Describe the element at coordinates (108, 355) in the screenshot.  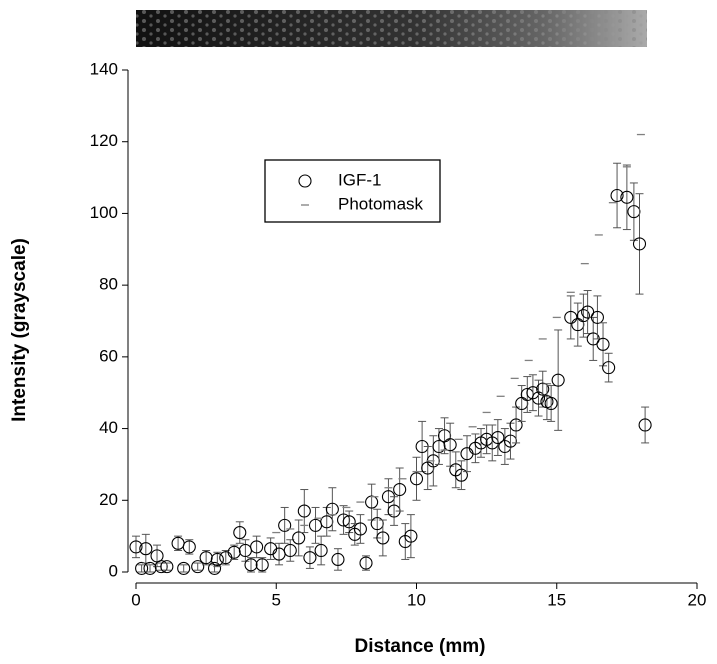
I see `y-tick-label: 60` at that location.